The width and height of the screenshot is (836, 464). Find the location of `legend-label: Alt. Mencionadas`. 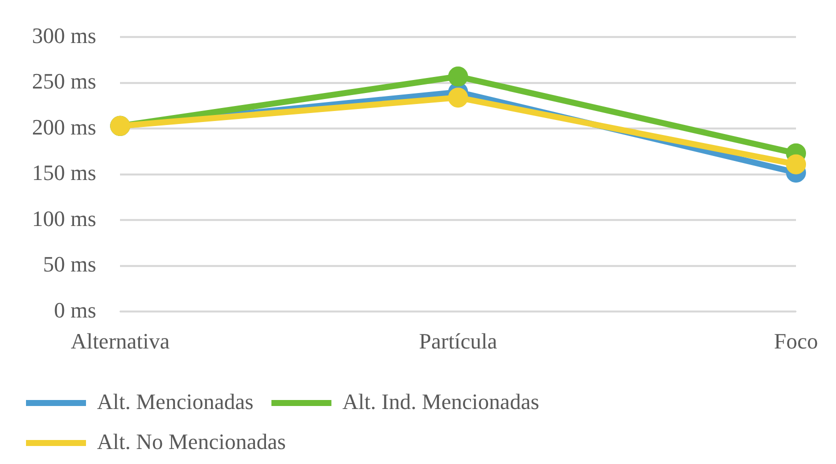

legend-label: Alt. Mencionadas is located at coordinates (175, 401).